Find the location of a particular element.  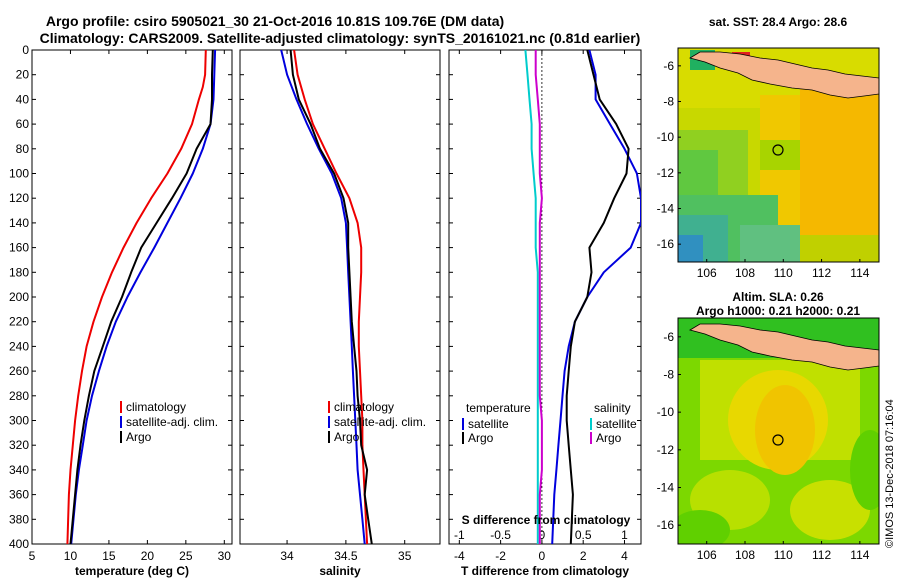

sla-map-lat-tick-label: -6 is located at coordinates (668, 337).